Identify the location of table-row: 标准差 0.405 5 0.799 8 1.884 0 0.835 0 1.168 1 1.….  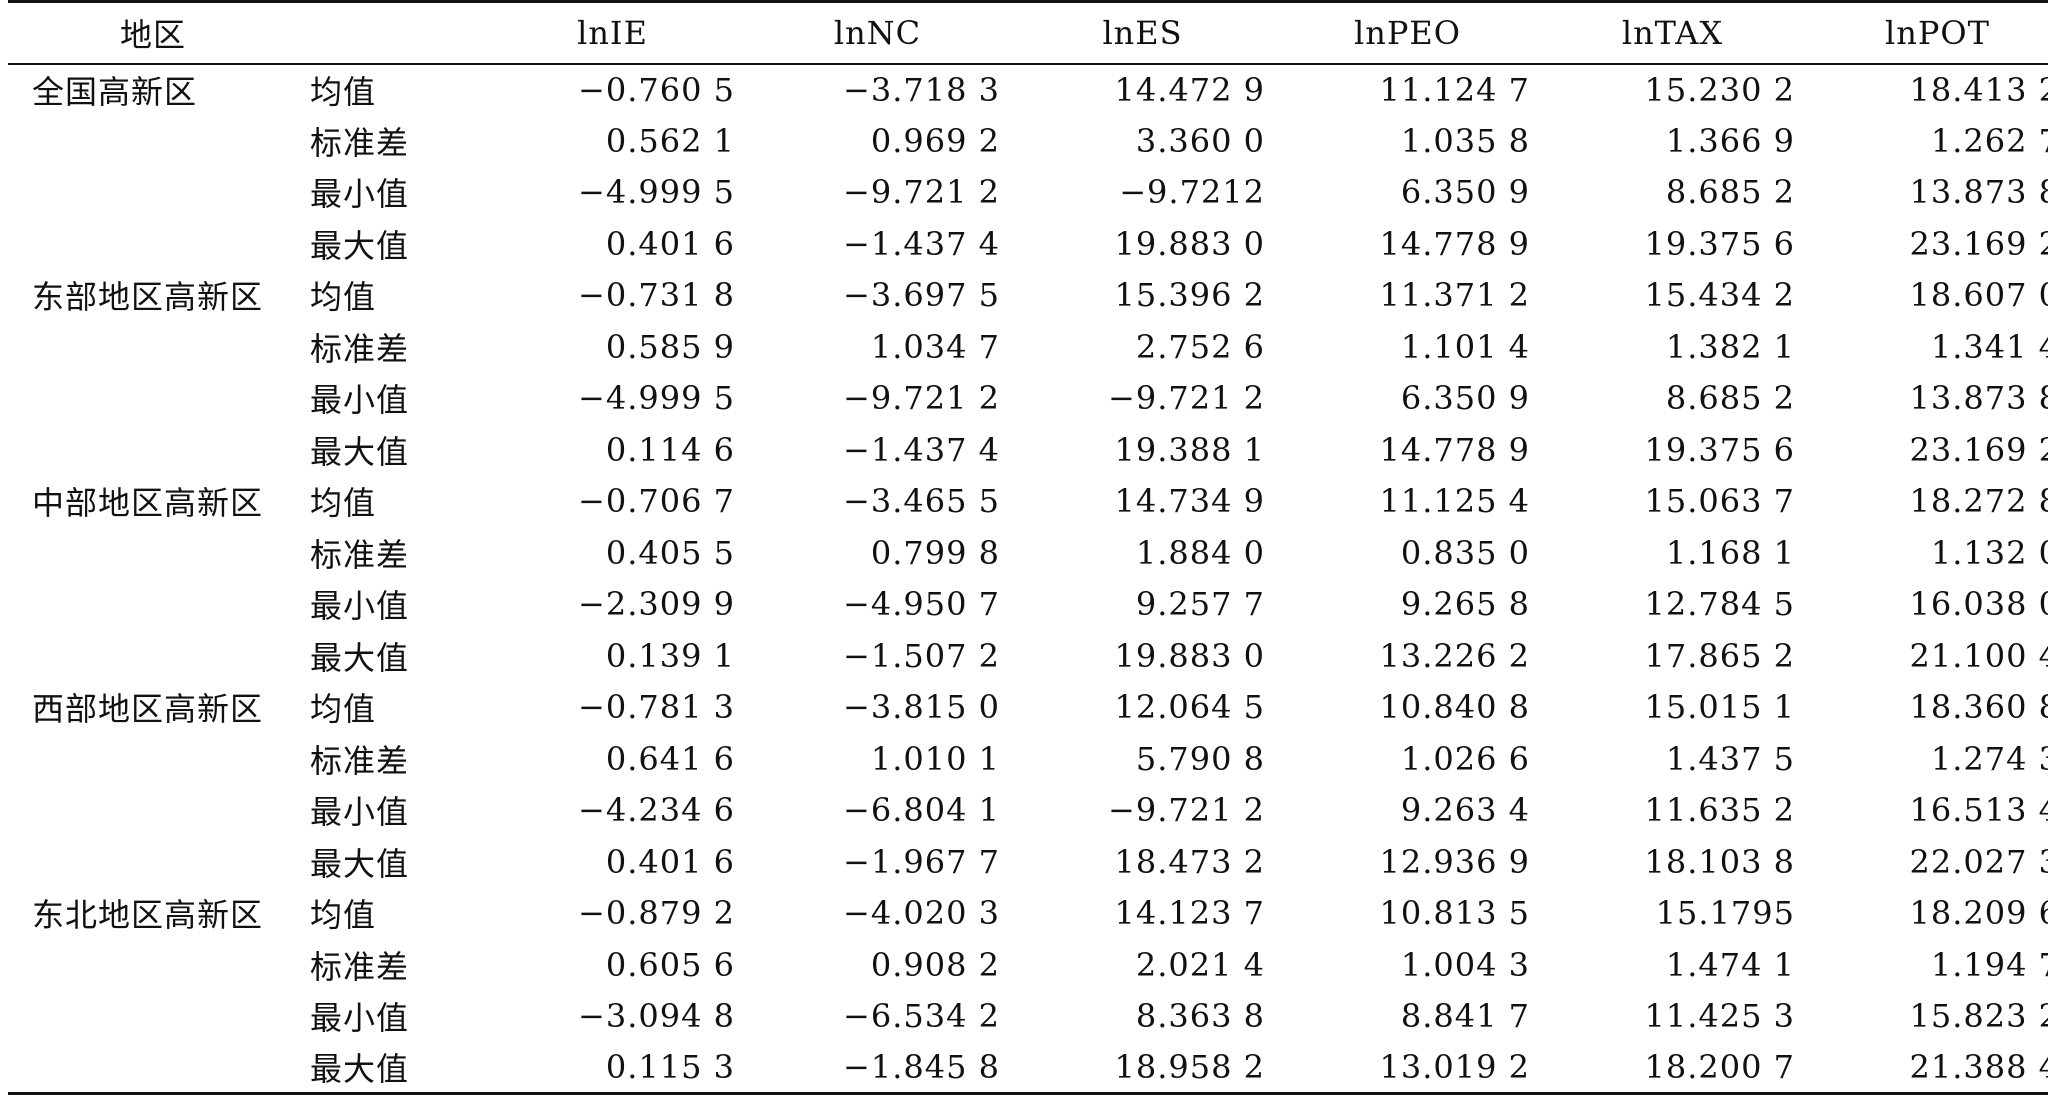
(1028, 553).